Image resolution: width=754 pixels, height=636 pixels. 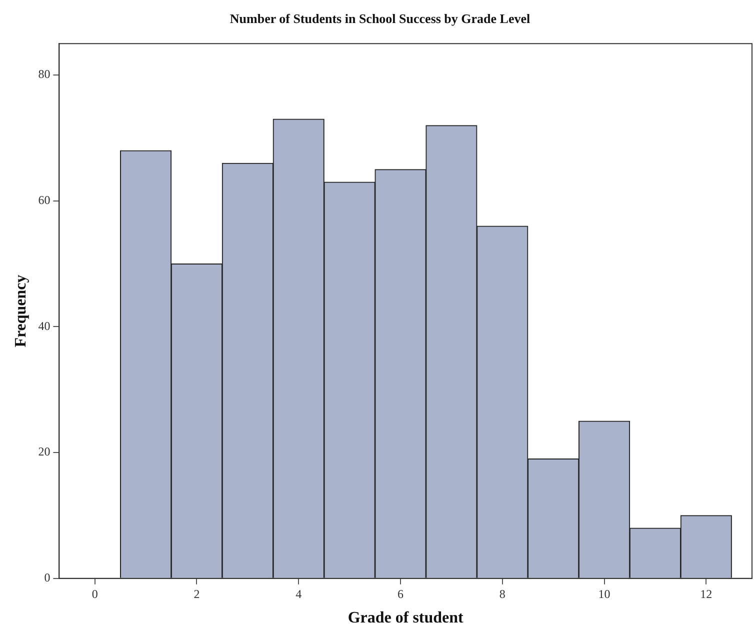 I want to click on x-tick-label: 0, so click(x=95, y=593).